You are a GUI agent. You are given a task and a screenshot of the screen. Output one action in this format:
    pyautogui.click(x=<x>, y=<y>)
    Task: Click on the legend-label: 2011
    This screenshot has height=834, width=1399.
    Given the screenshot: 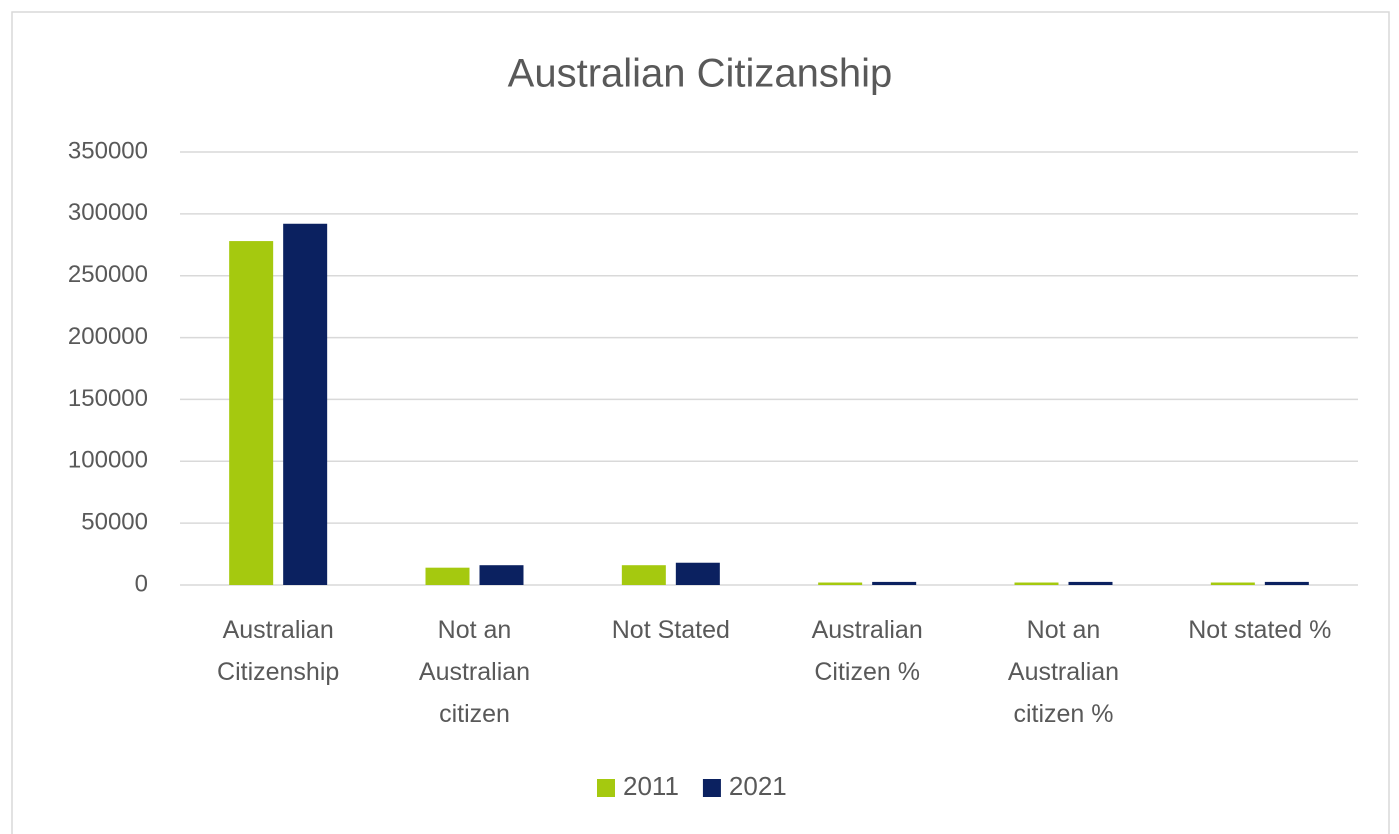 What is the action you would take?
    pyautogui.click(x=651, y=786)
    